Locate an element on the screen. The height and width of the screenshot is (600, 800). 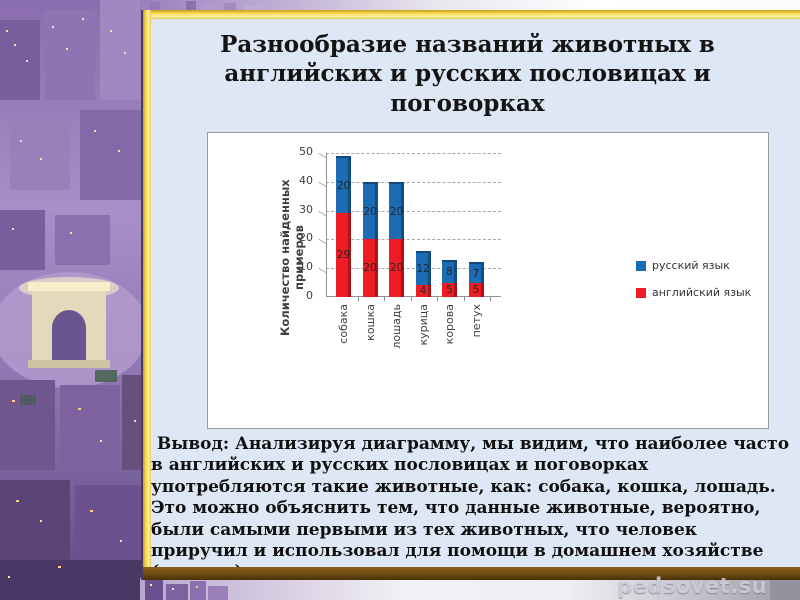
category-label-кошка: кошка is located at coordinates (370, 322).